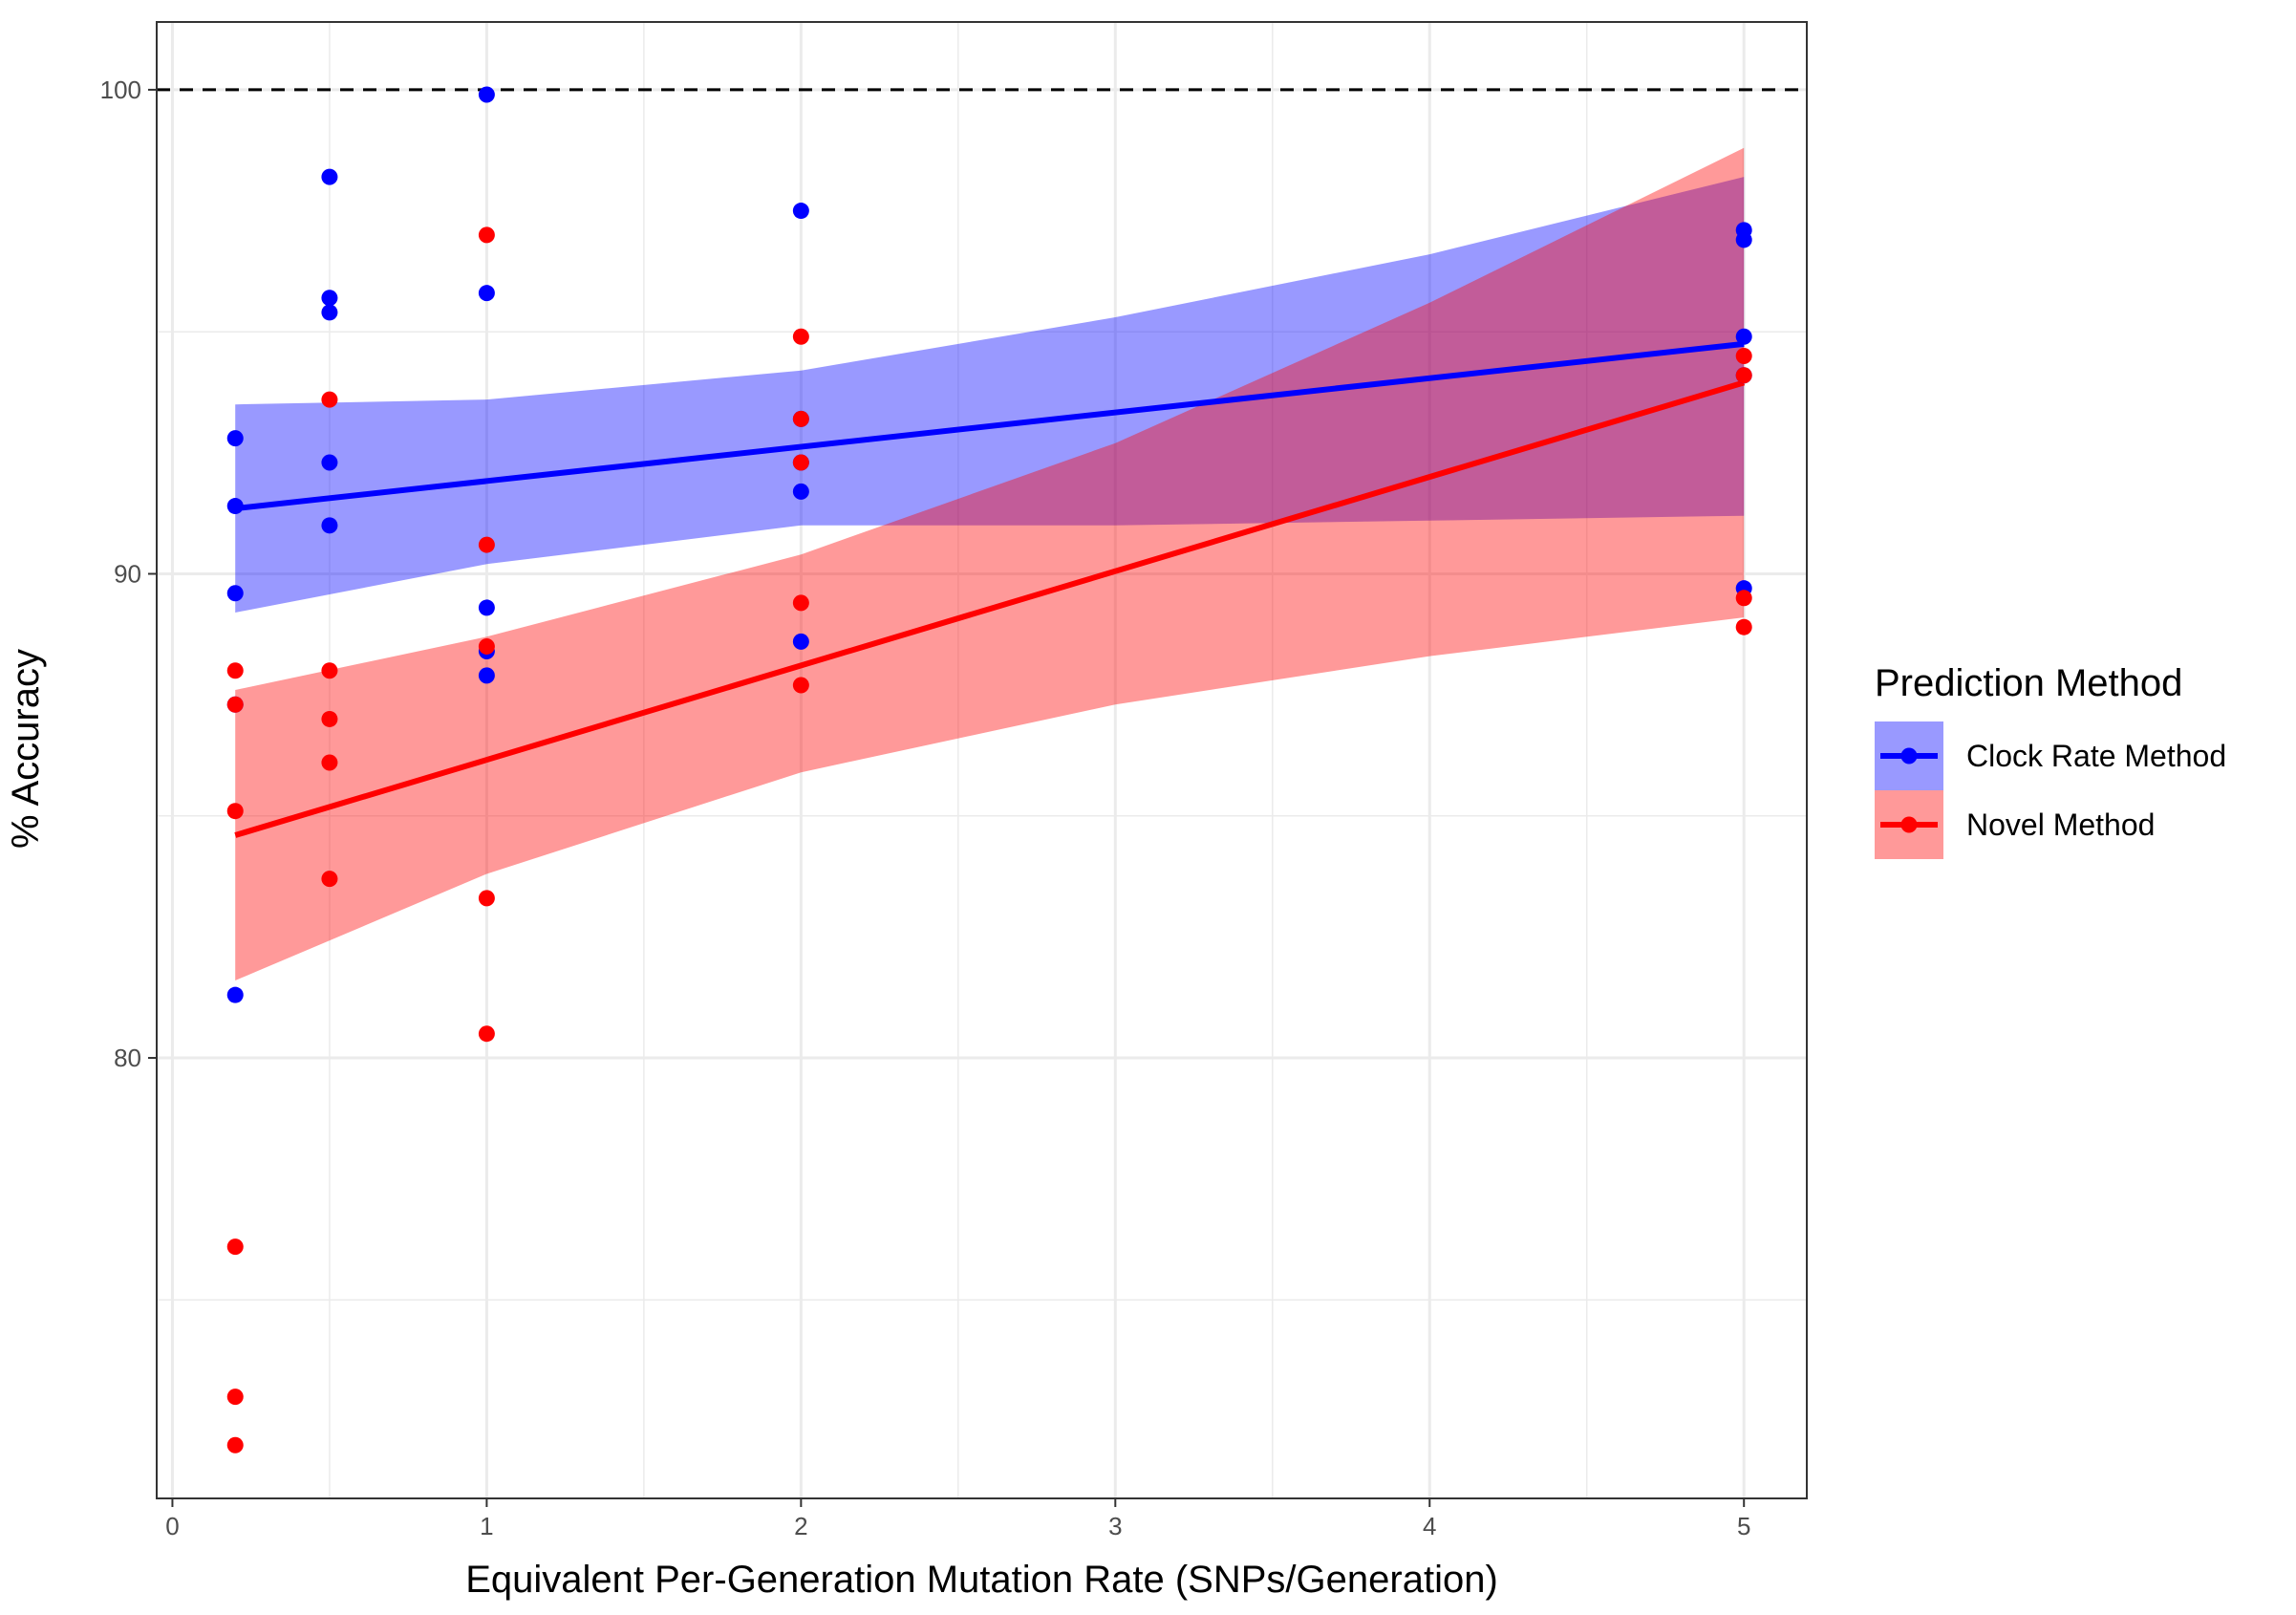  I want to click on fit-line, so click(990, 426).